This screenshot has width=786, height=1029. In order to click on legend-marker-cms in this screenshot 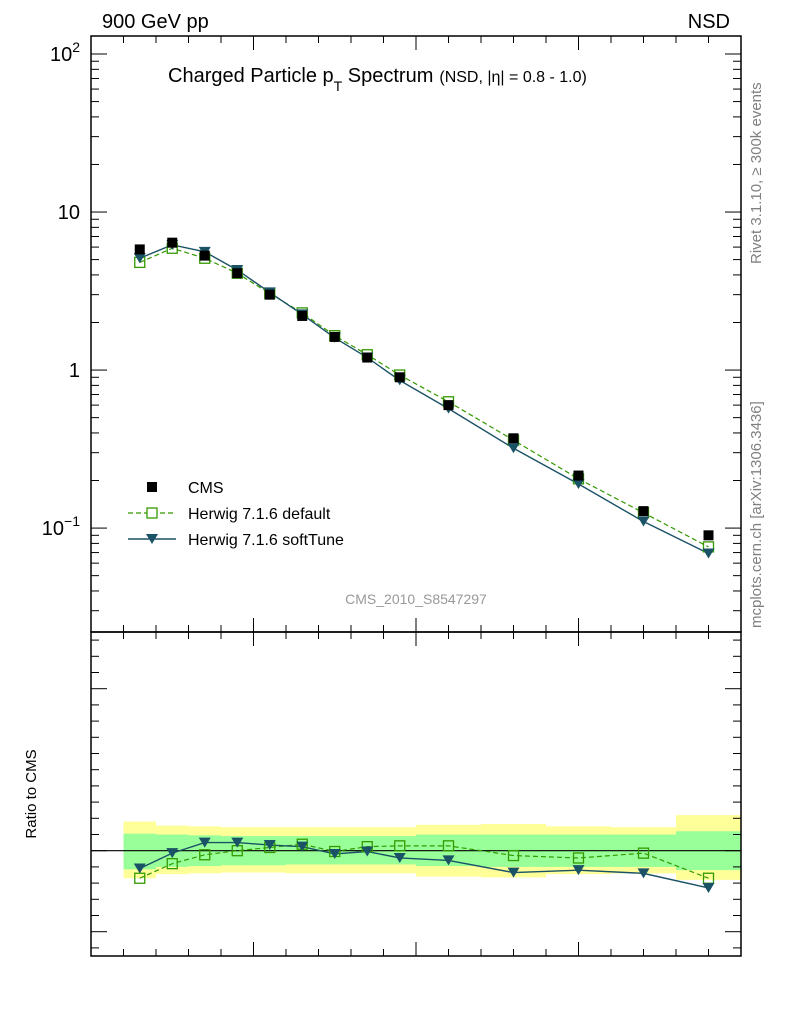, I will do `click(152, 487)`.